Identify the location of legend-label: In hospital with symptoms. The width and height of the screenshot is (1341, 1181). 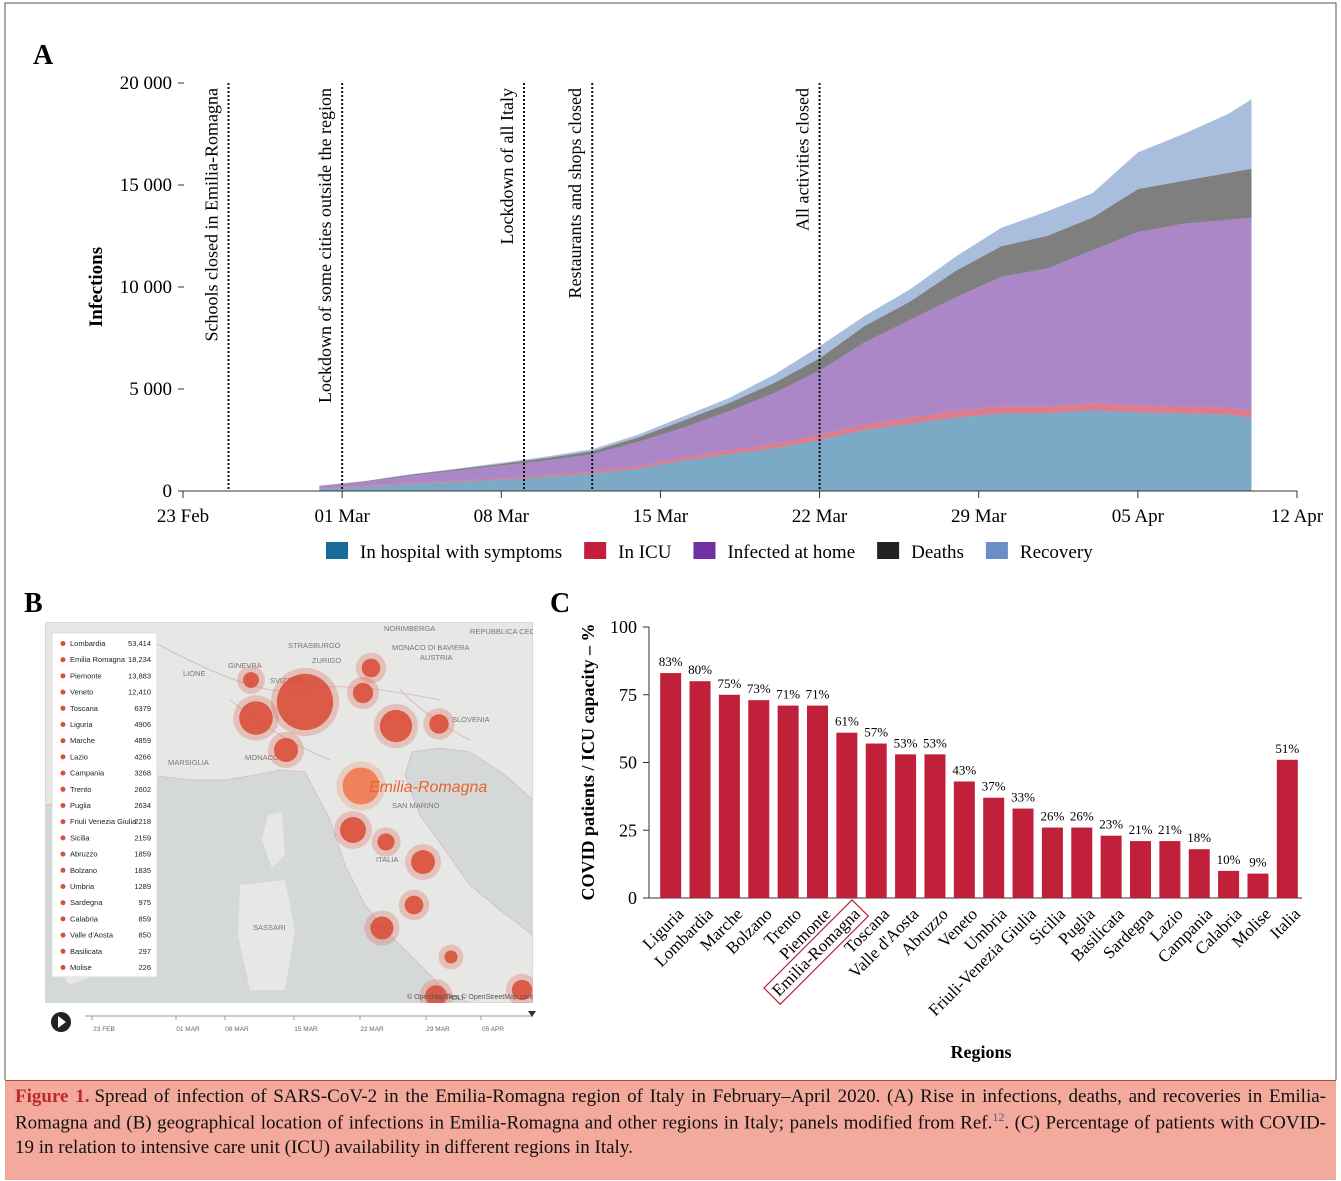
(461, 552).